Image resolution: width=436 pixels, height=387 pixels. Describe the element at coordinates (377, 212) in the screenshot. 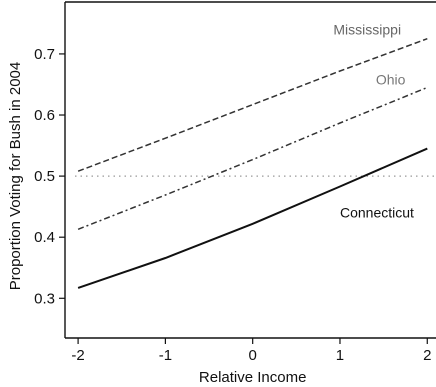

I see `series-label-connecticut: Connecticut` at that location.